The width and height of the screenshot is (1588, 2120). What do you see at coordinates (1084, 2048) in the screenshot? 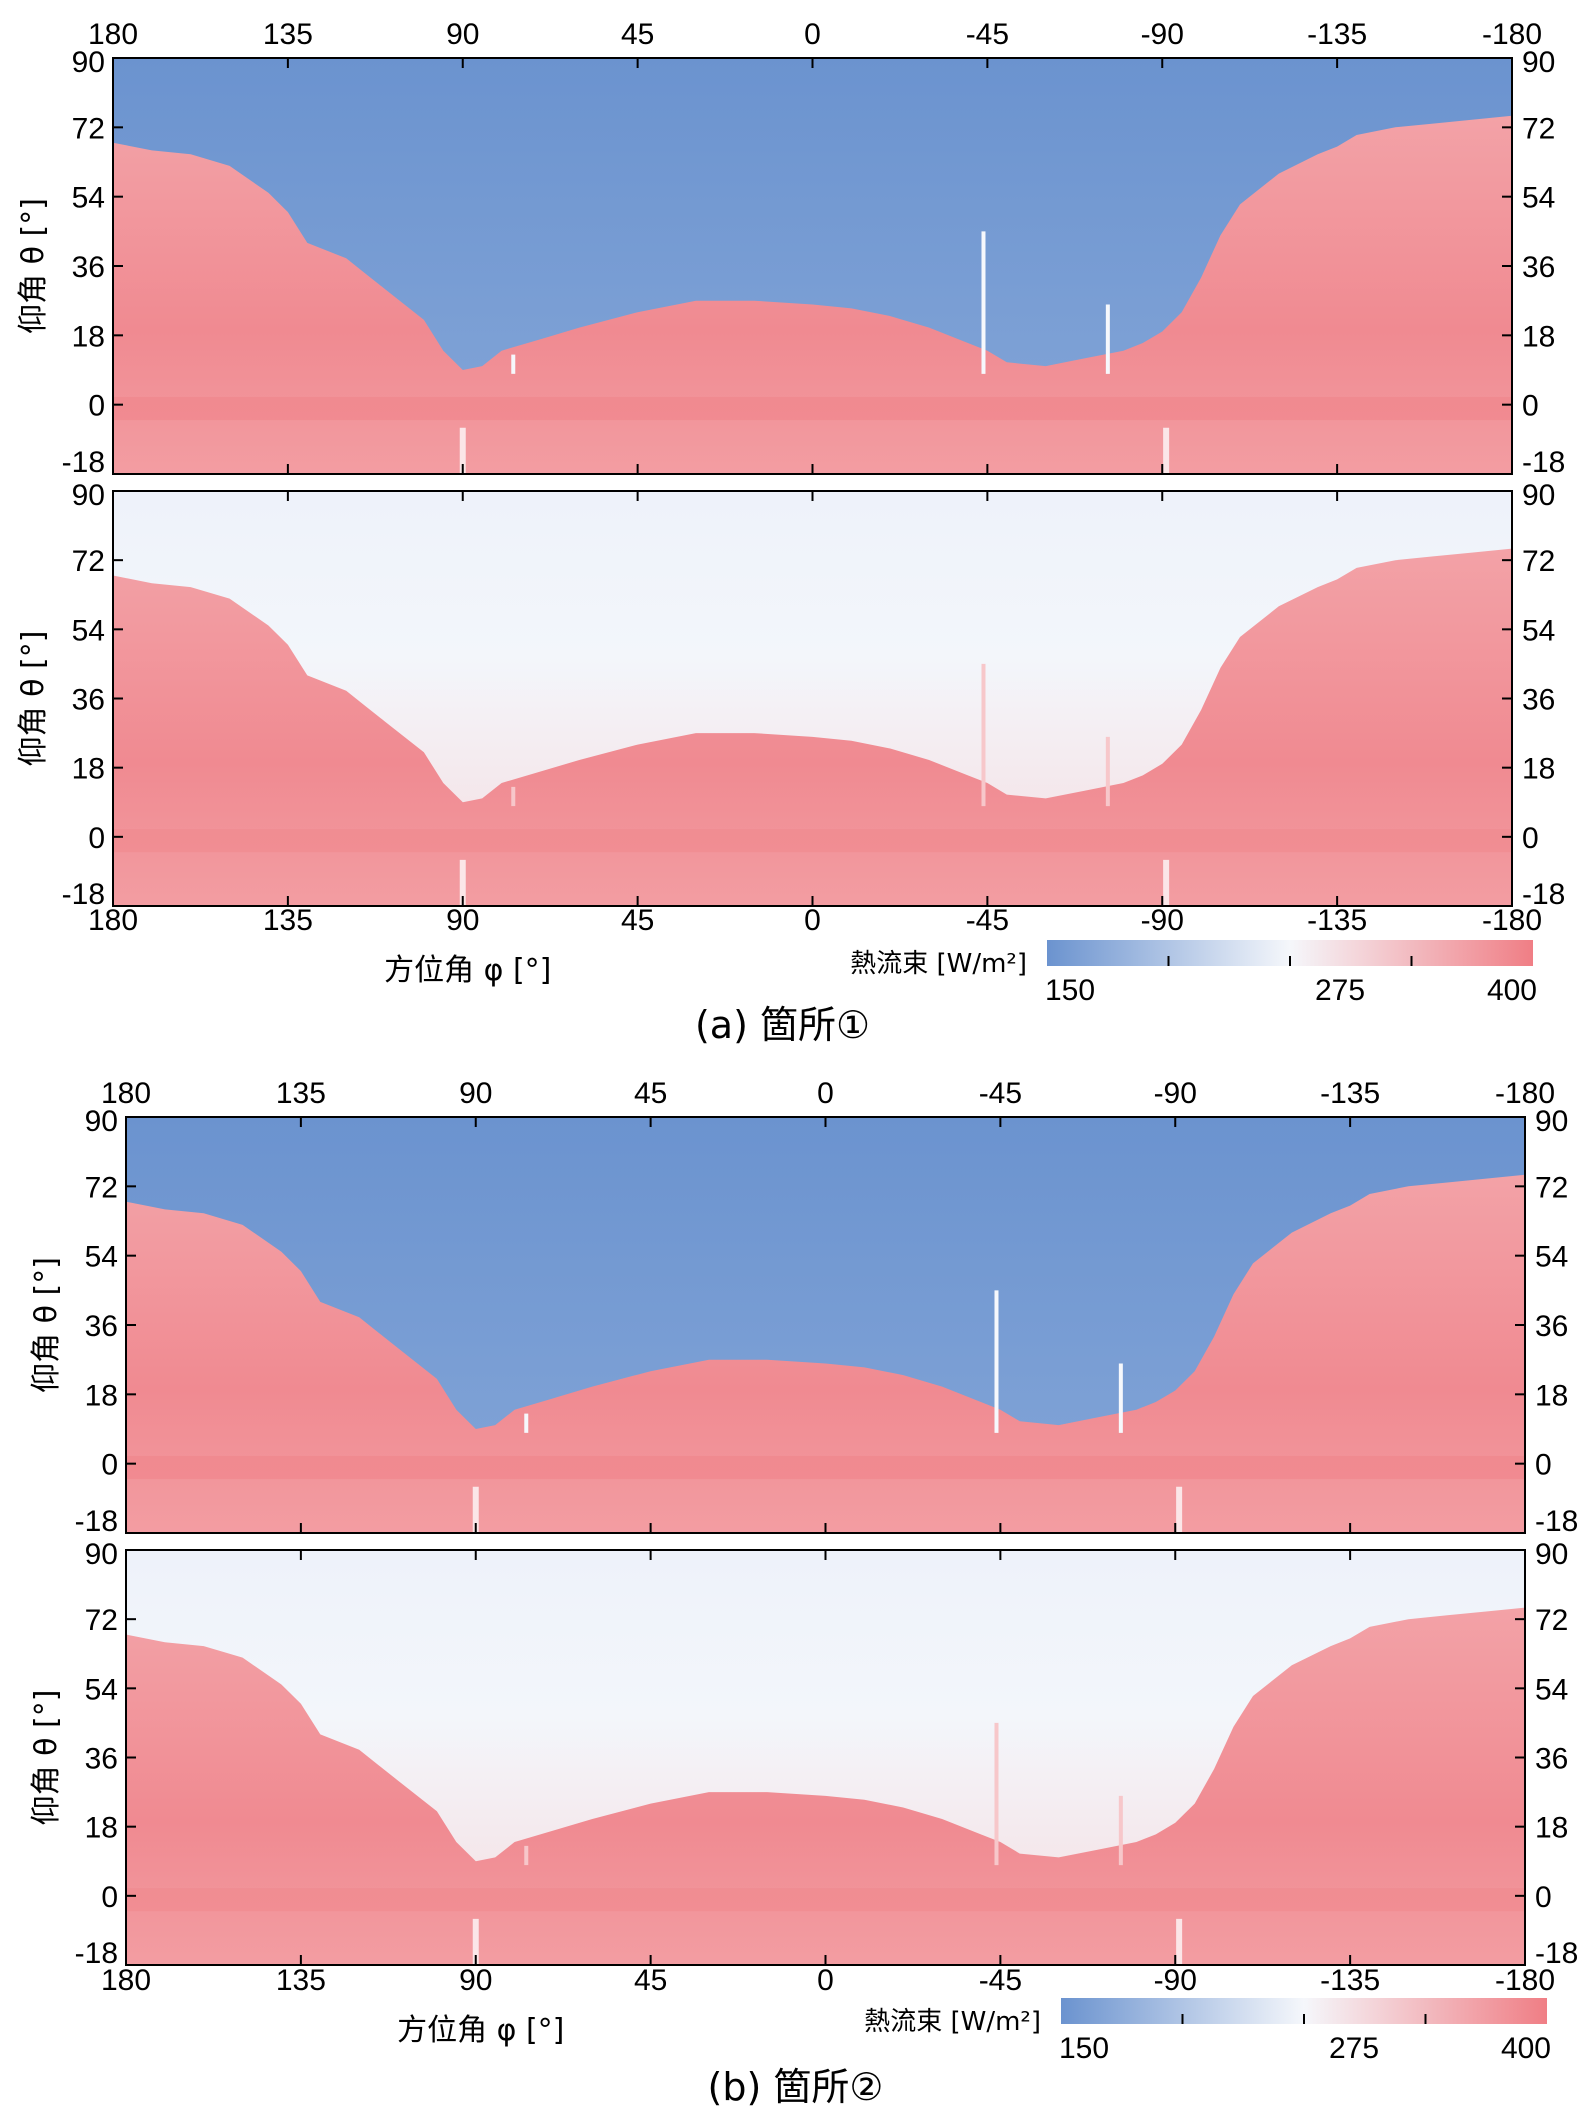
I see `colorbar-tick-label-min: 150` at bounding box center [1084, 2048].